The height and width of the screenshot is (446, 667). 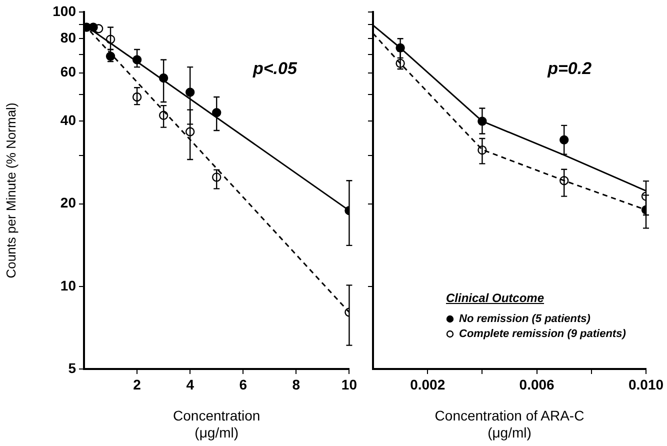 What do you see at coordinates (275, 68) in the screenshot?
I see `annotation: p<.05` at bounding box center [275, 68].